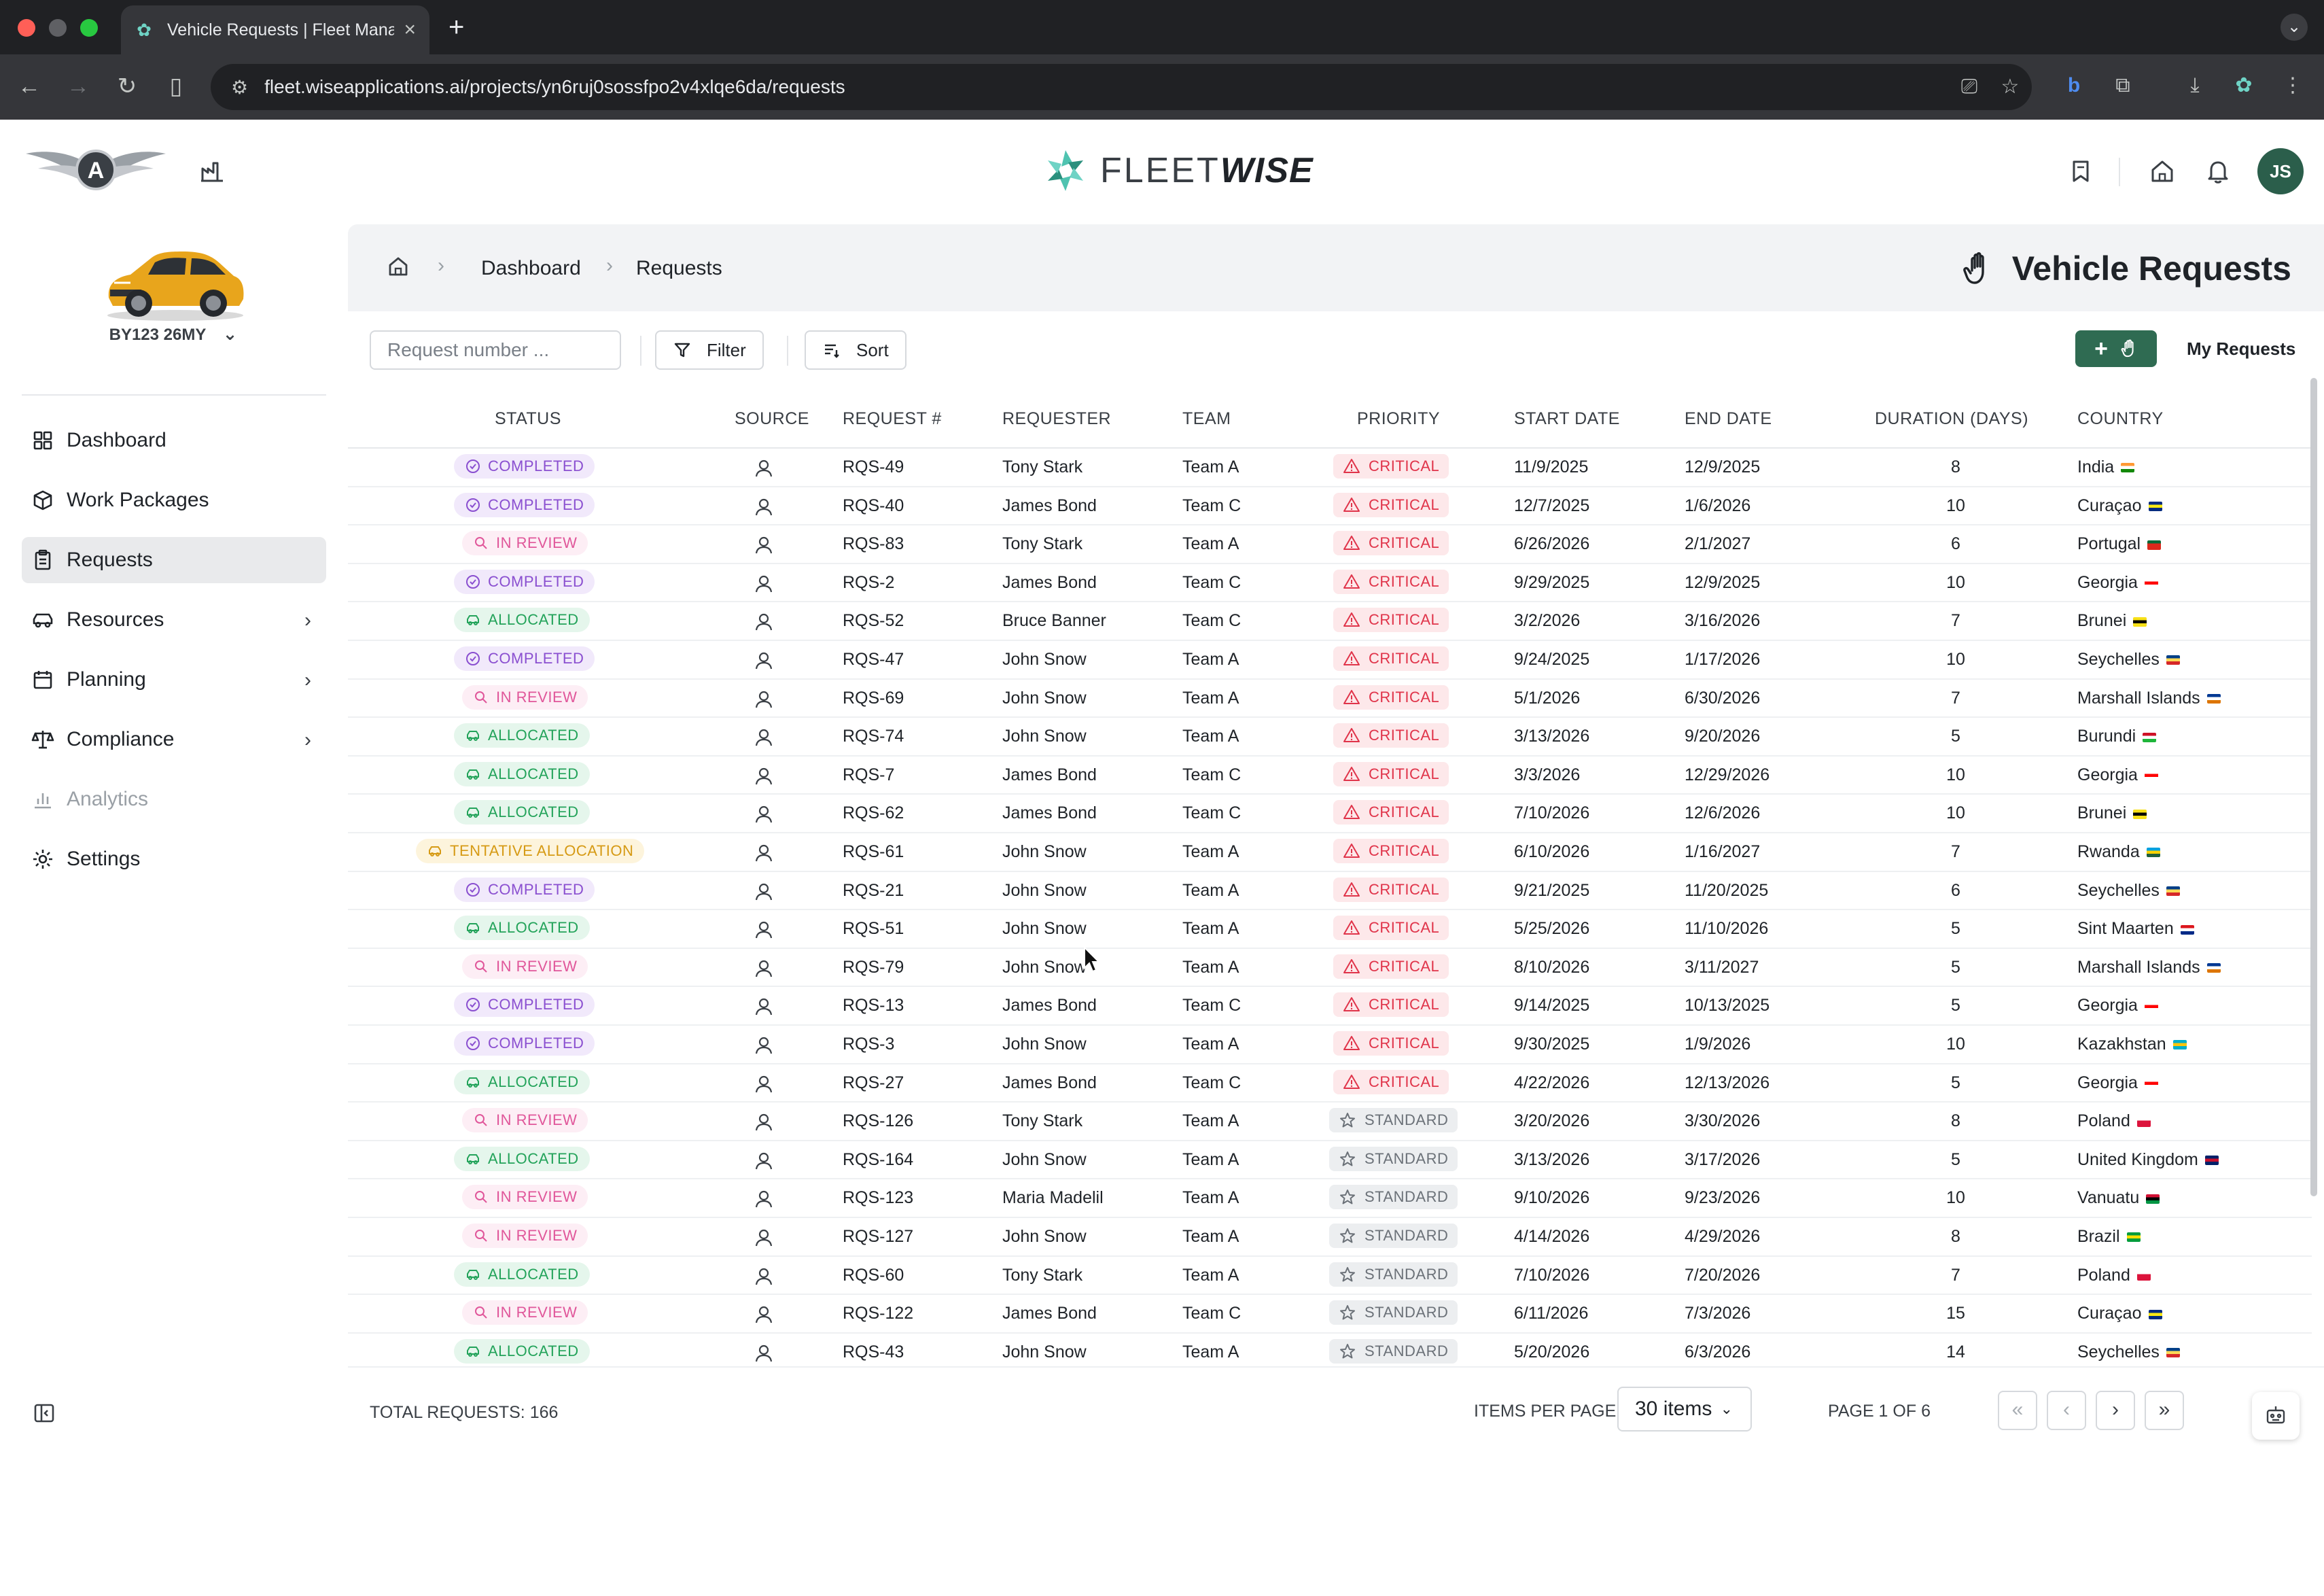 Image resolution: width=2324 pixels, height=1596 pixels. I want to click on column-header-country: COUNTRY, so click(2120, 418).